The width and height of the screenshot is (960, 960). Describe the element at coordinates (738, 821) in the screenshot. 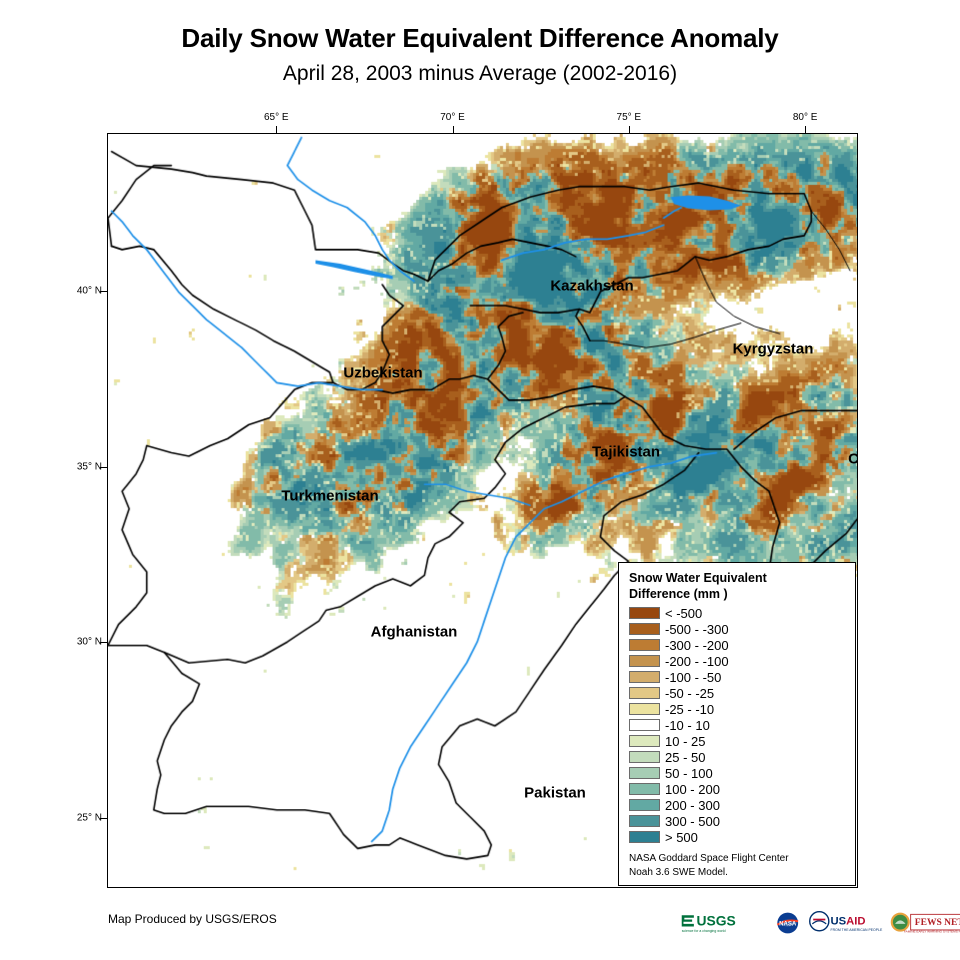

I see `legend-row: 300 - 500` at that location.